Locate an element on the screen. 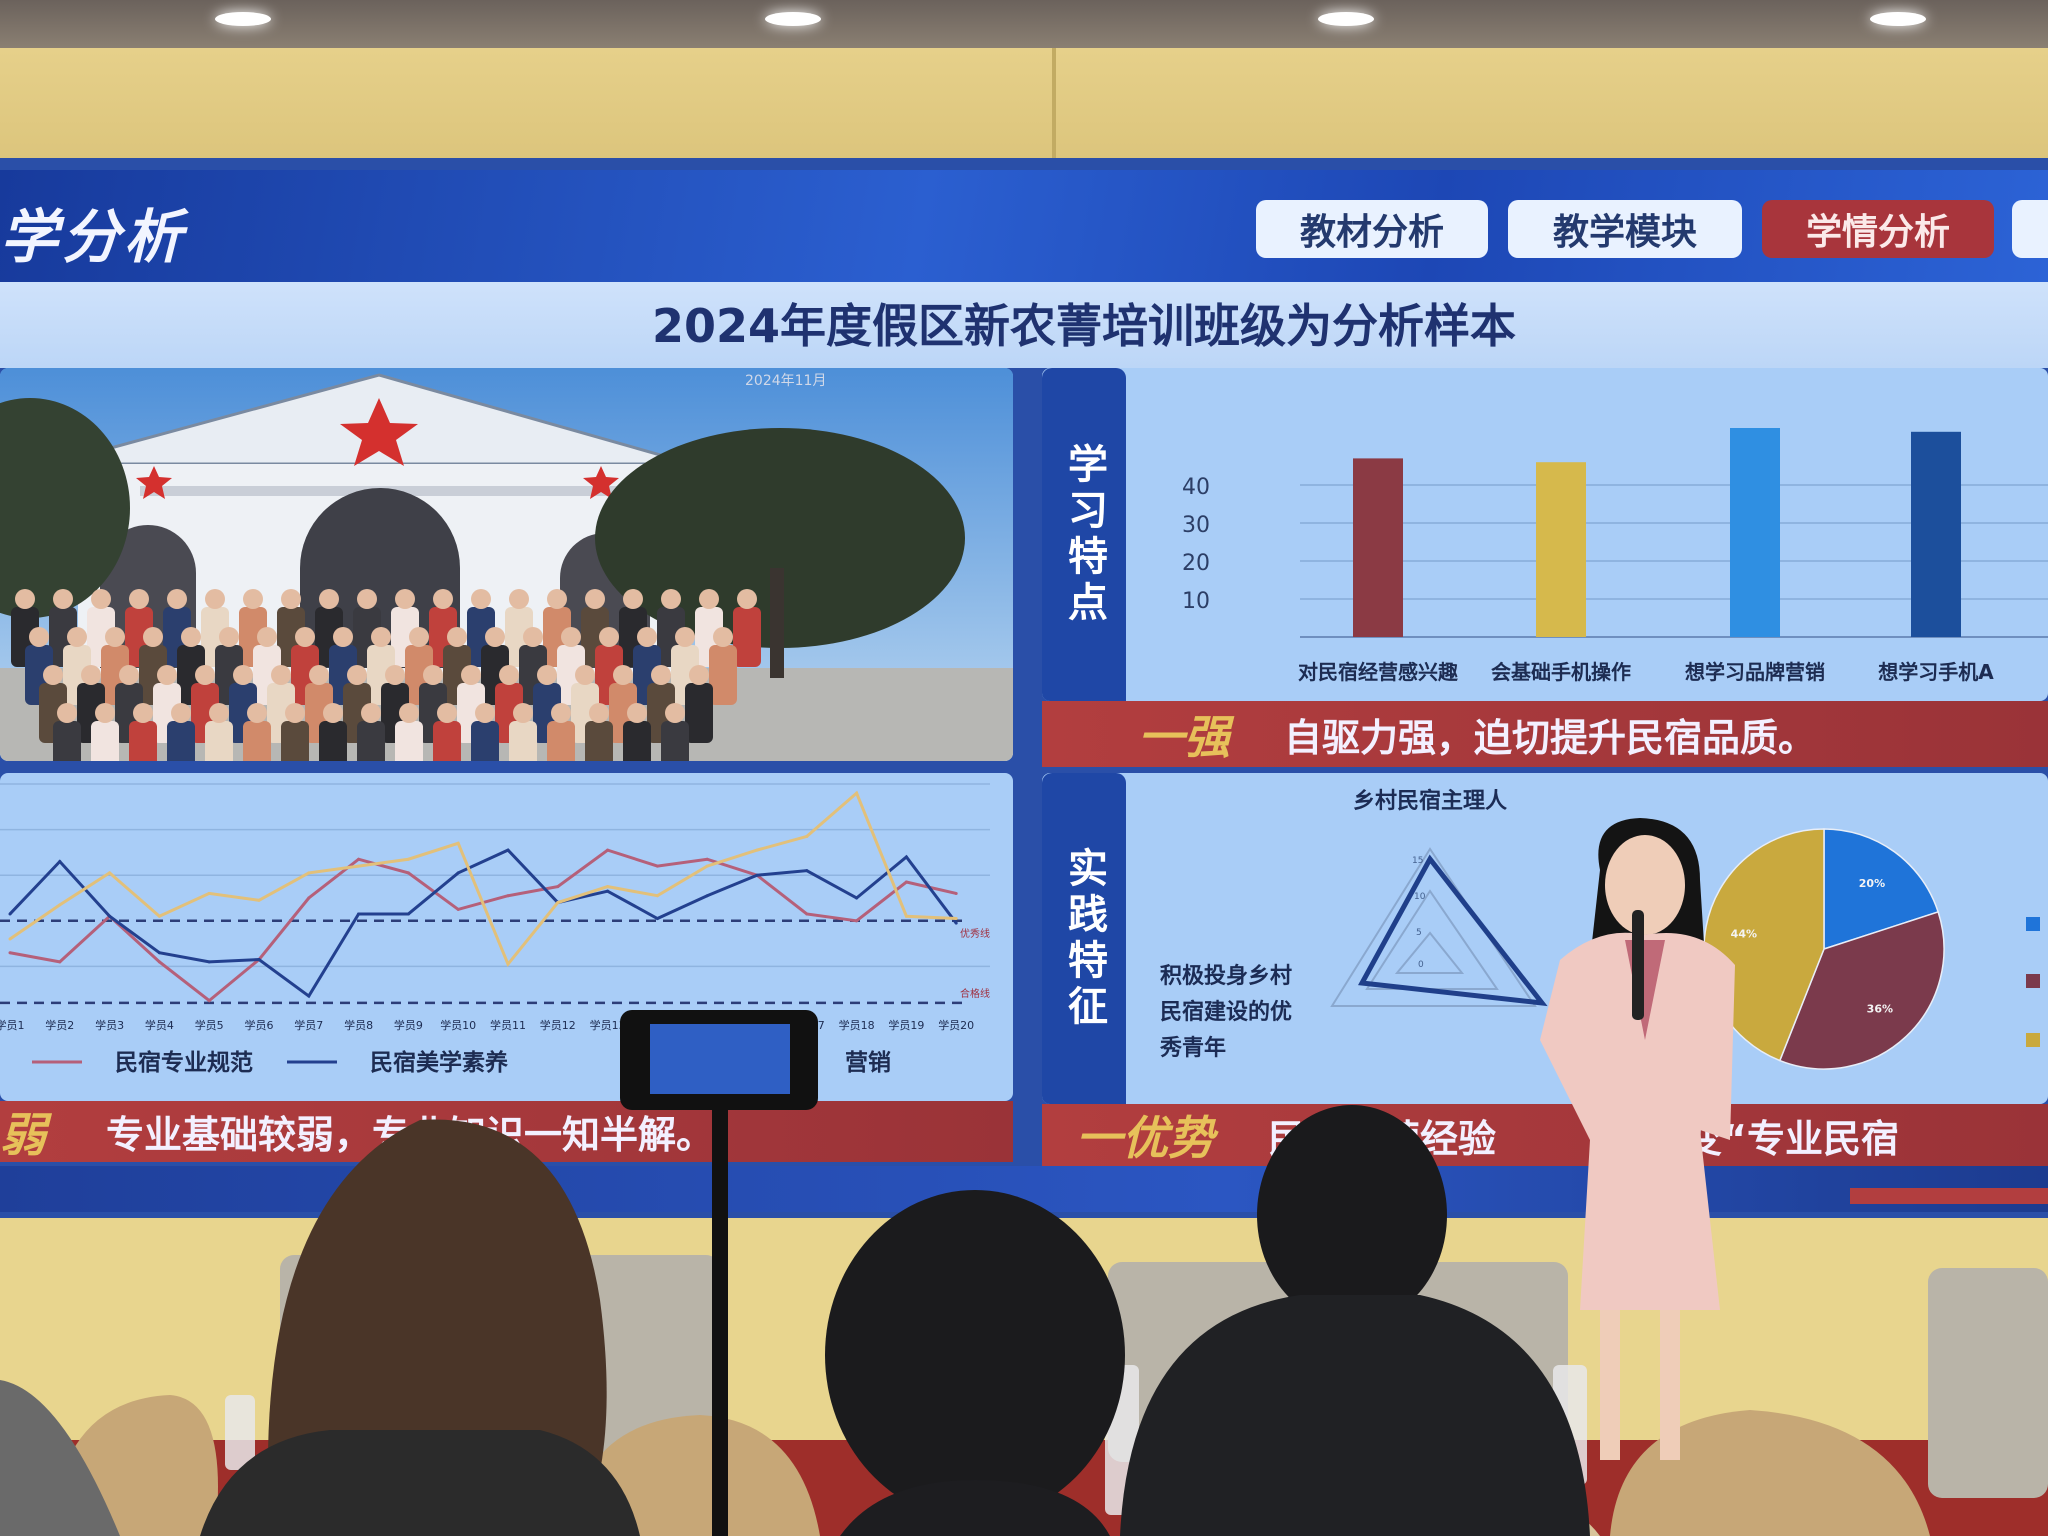 Image resolution: width=2048 pixels, height=1536 pixels. x-category-label: 学员6 is located at coordinates (259, 1025).